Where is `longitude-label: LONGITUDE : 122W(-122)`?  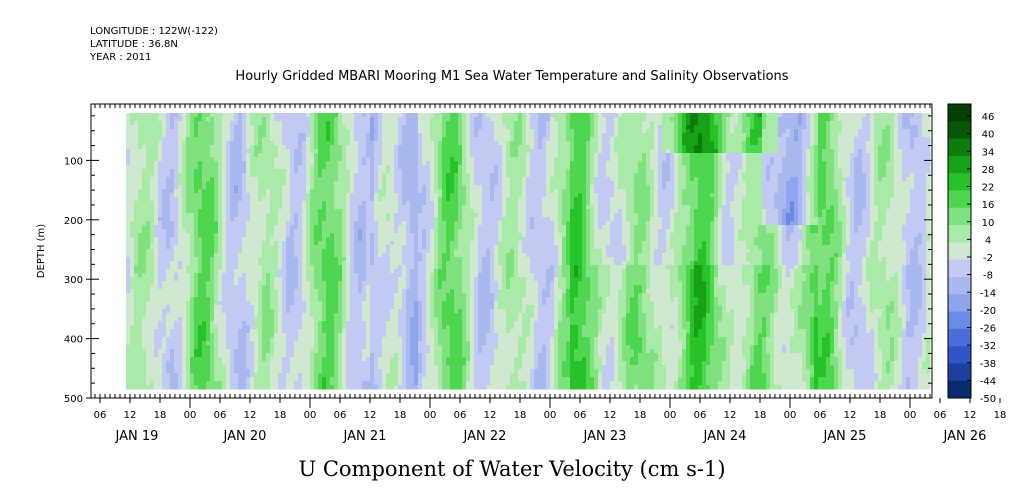 longitude-label: LONGITUDE : 122W(-122) is located at coordinates (154, 31).